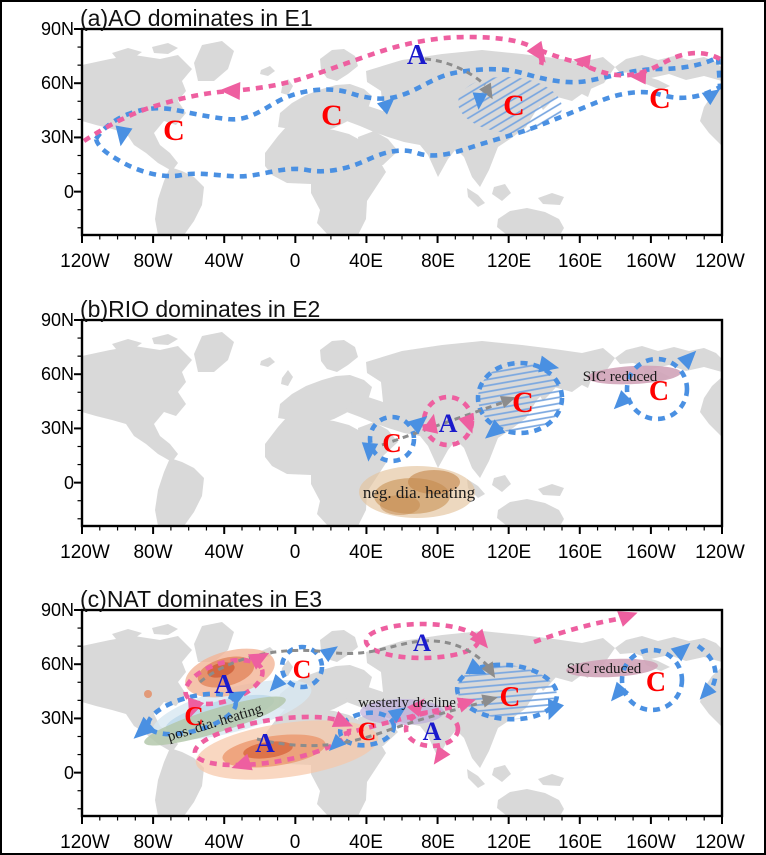  I want to click on panel-c-title: (c)NAT dominates in E3, so click(201, 599).